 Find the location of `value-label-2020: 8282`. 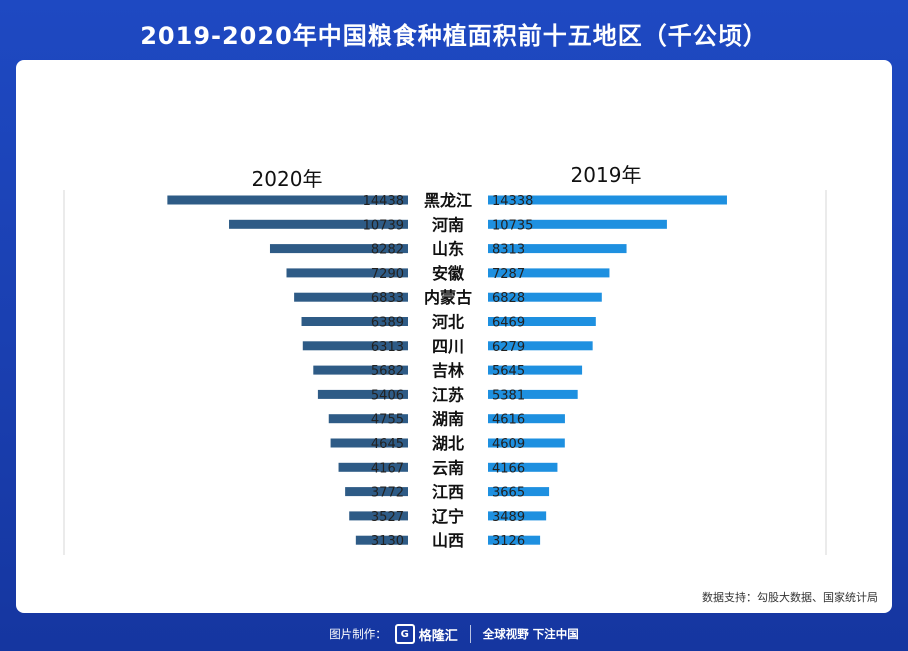

value-label-2020: 8282 is located at coordinates (387, 250).